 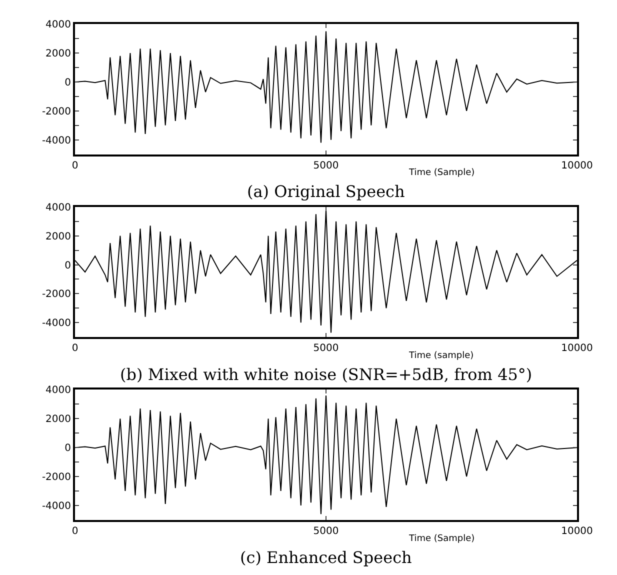 What do you see at coordinates (326, 191) in the screenshot?
I see `text: (a) Original Speech` at bounding box center [326, 191].